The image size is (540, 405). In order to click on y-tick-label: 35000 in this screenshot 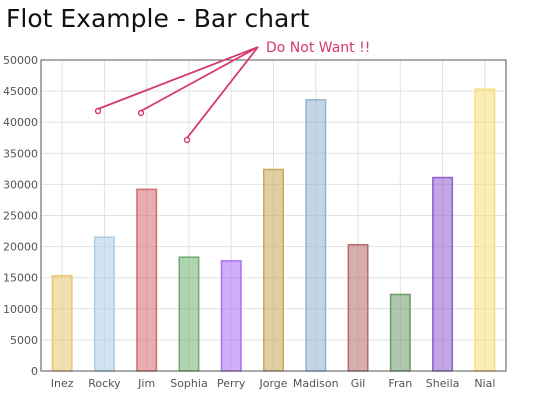, I will do `click(20, 153)`.